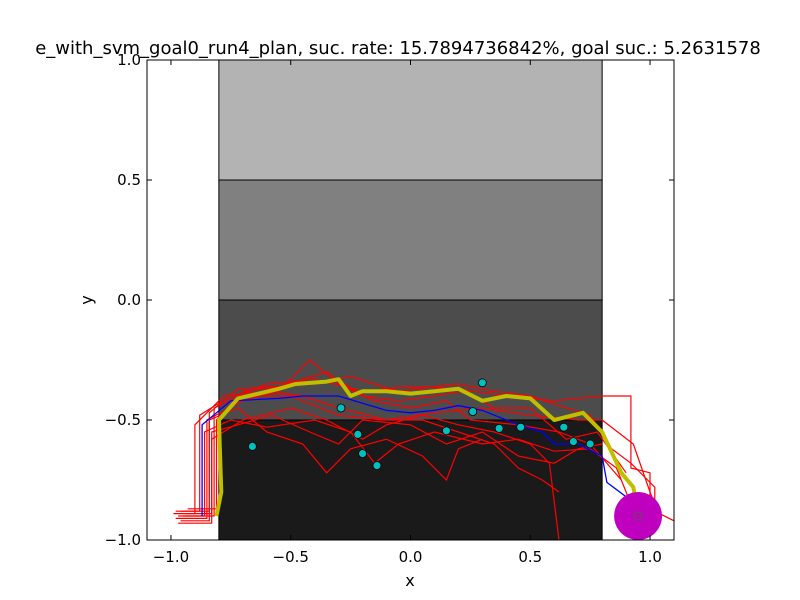 Image resolution: width=800 pixels, height=600 pixels. I want to click on plan-path-group, so click(427, 447).